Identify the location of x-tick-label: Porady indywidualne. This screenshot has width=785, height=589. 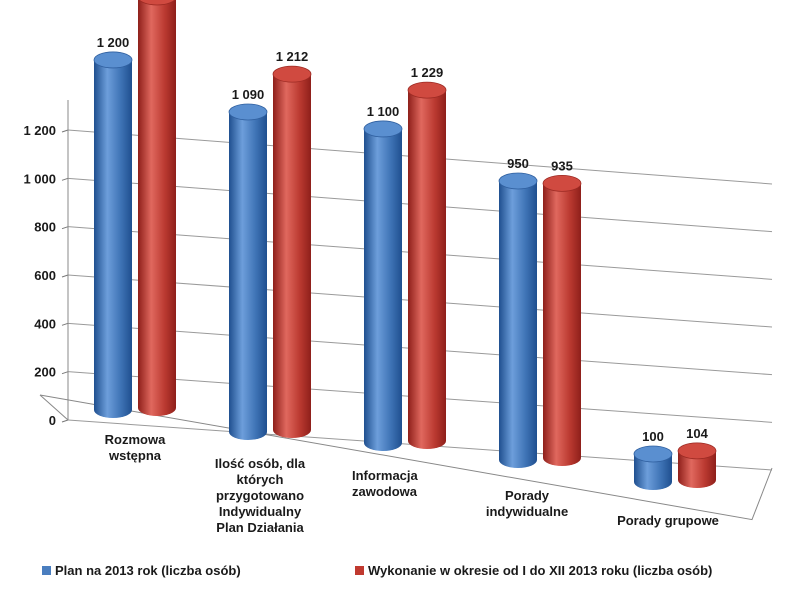
(527, 503).